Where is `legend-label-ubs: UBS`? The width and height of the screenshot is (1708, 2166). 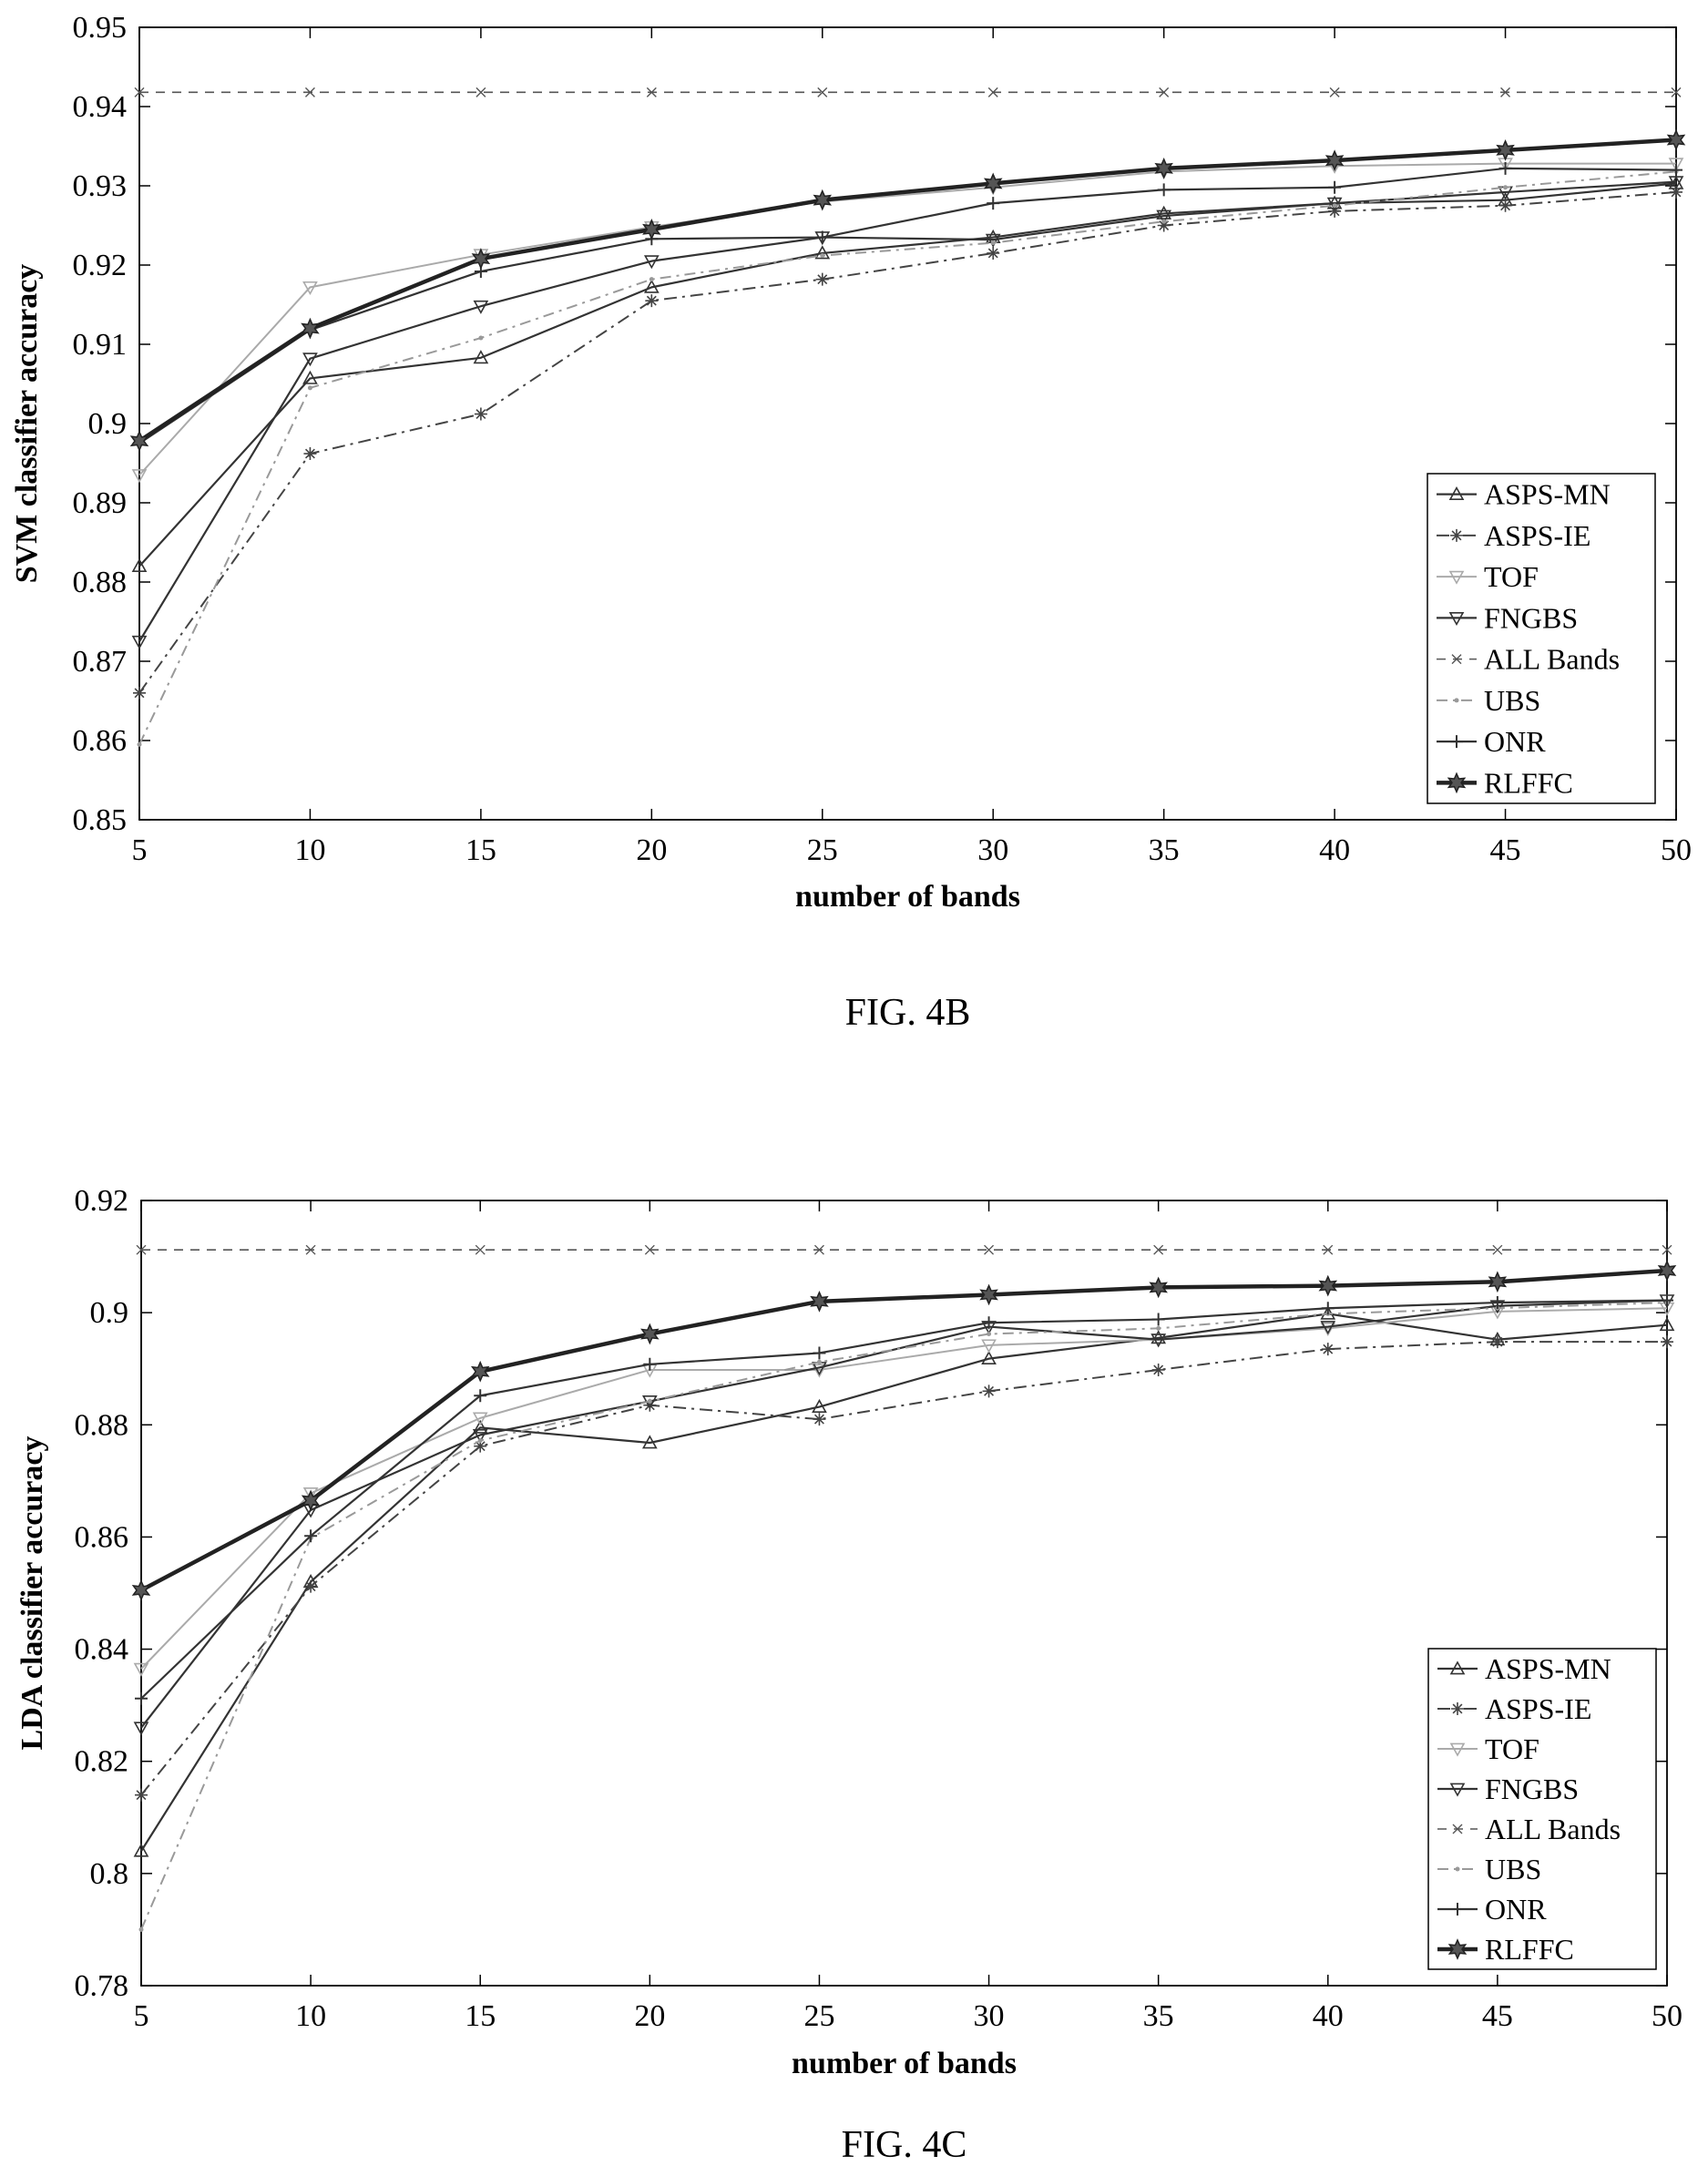
legend-label-ubs: UBS is located at coordinates (1512, 700).